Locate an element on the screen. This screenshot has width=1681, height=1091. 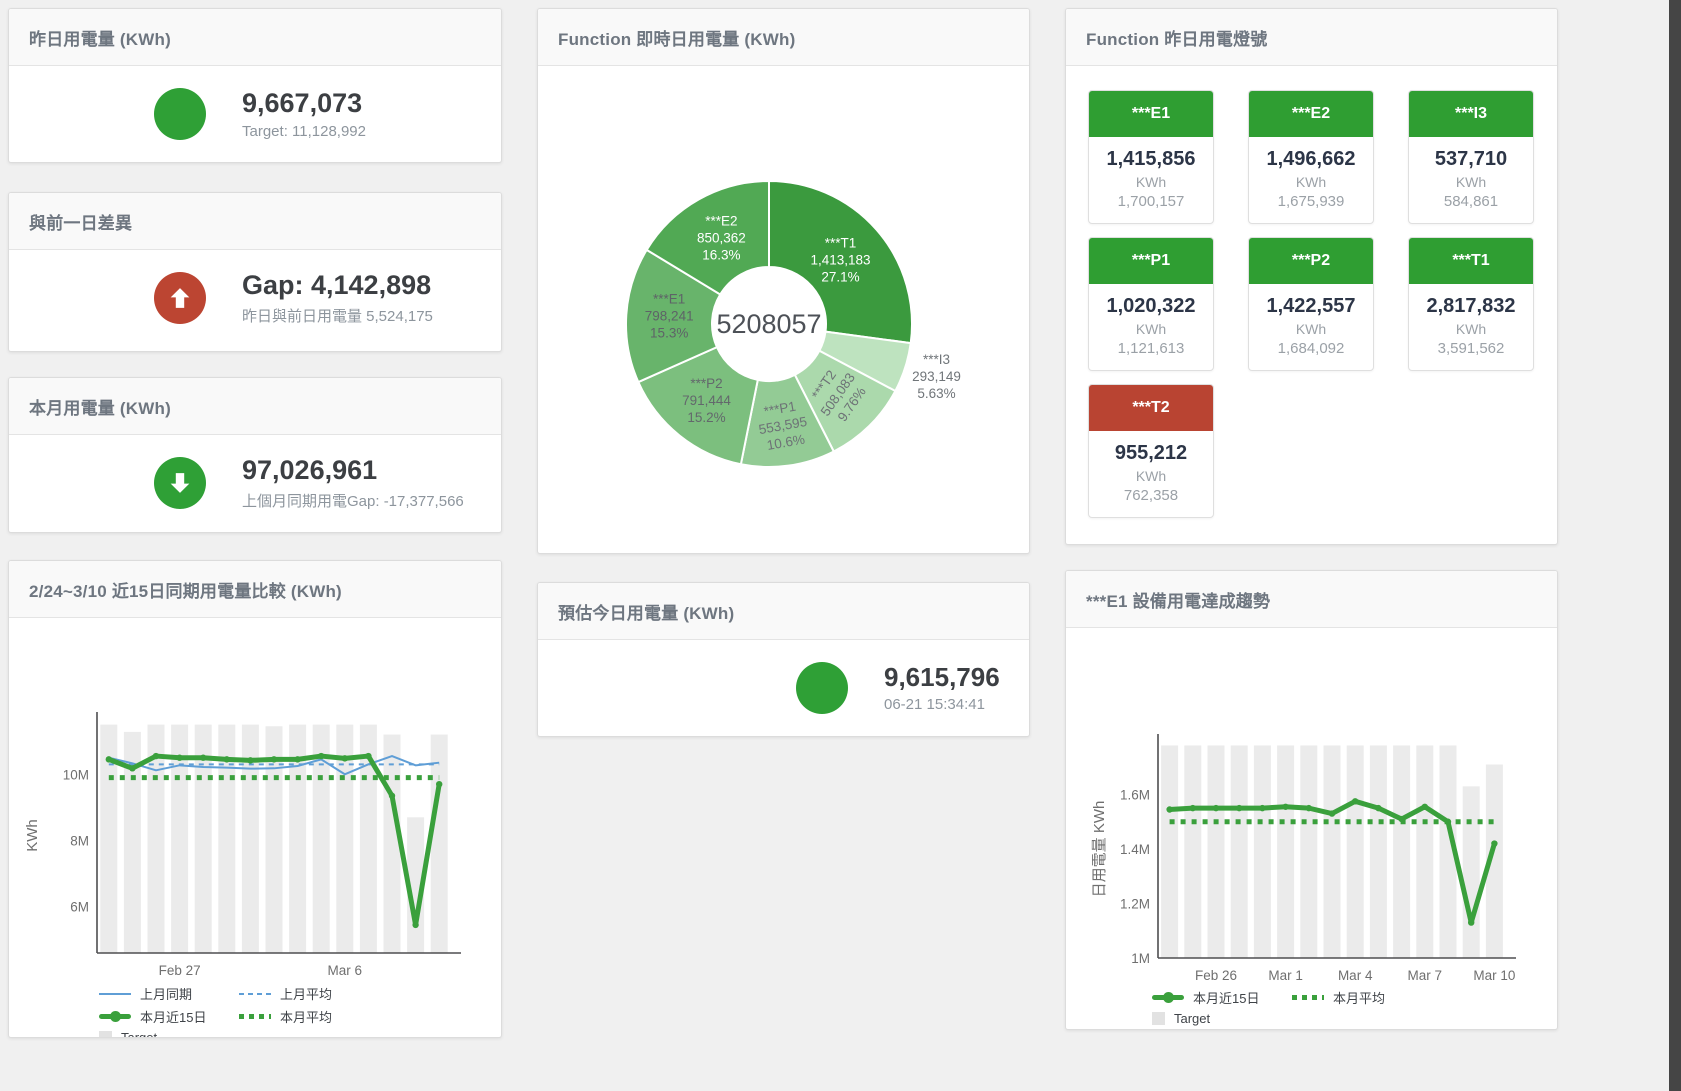
tile-target-value: 1,684,092 is located at coordinates (1311, 348).